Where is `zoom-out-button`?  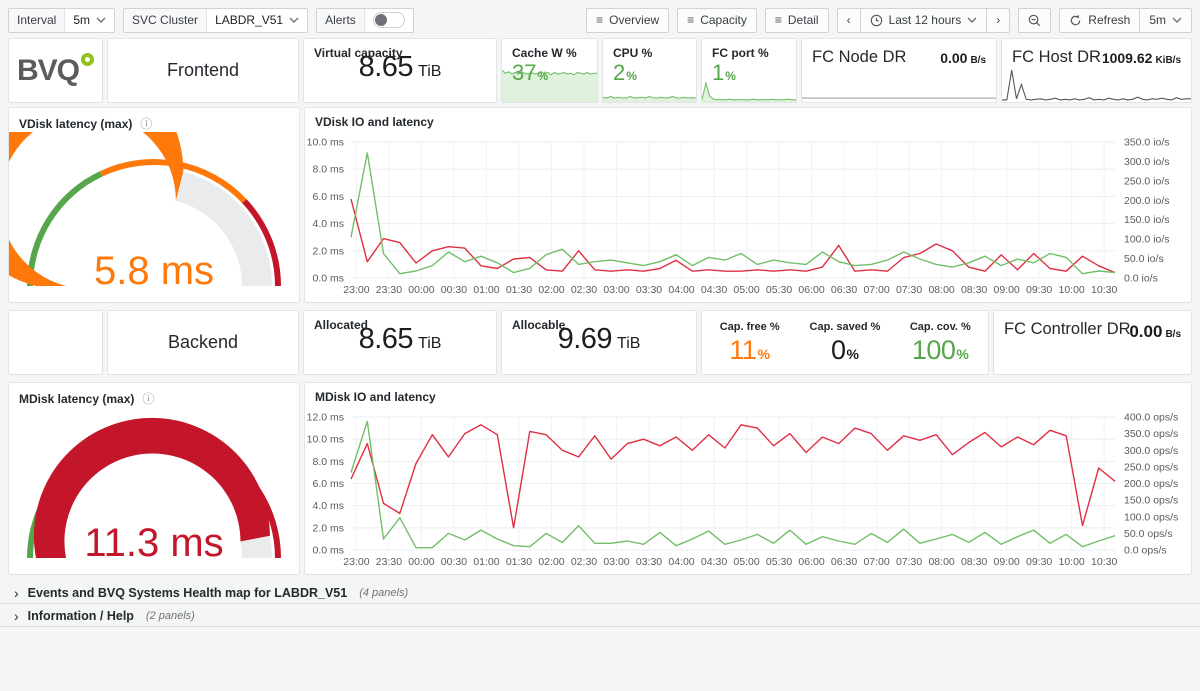 zoom-out-button is located at coordinates (1035, 20).